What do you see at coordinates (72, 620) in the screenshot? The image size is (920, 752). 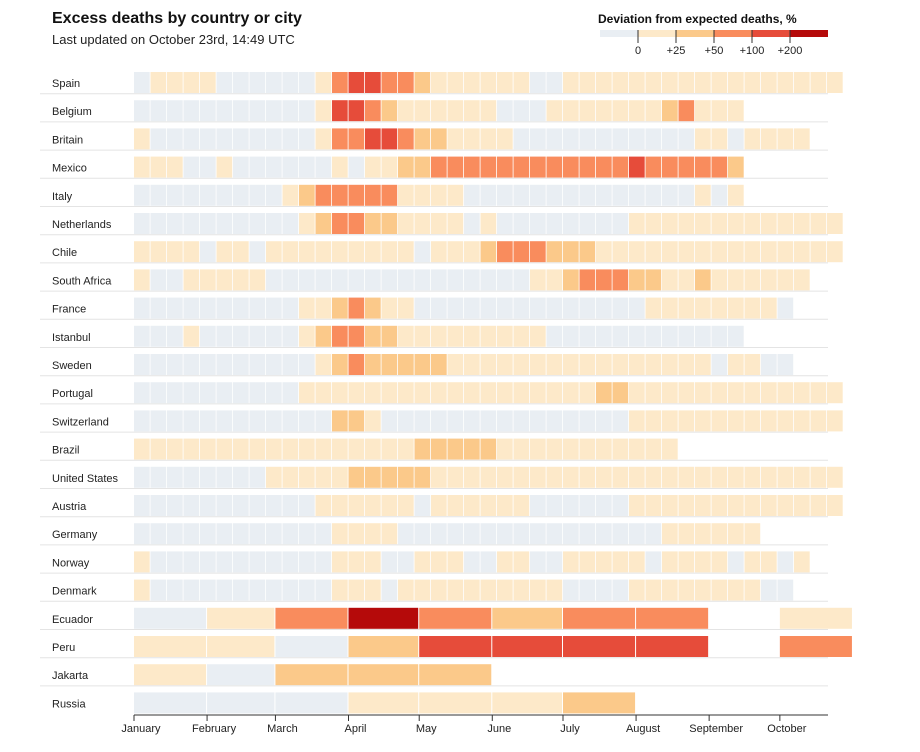 I see `row-label: Ecuador` at bounding box center [72, 620].